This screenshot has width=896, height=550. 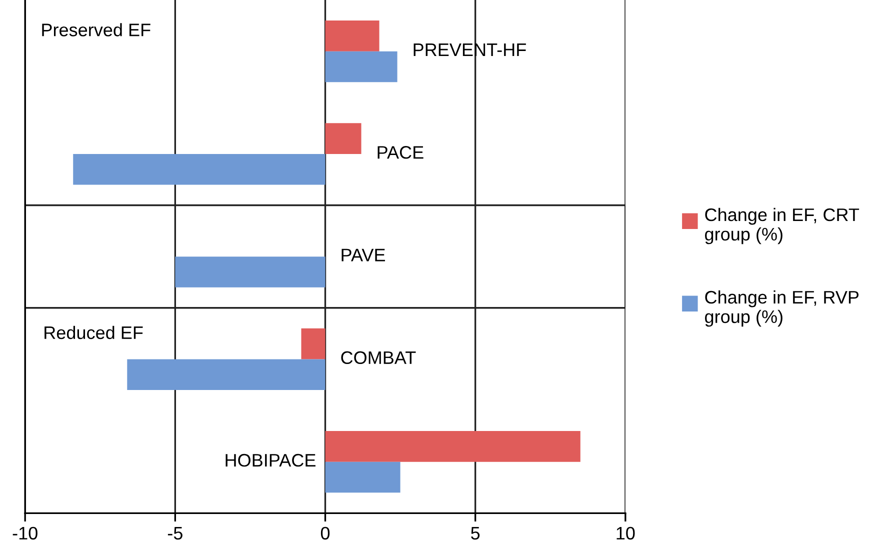 What do you see at coordinates (363, 255) in the screenshot?
I see `y-tick-label: PAVE` at bounding box center [363, 255].